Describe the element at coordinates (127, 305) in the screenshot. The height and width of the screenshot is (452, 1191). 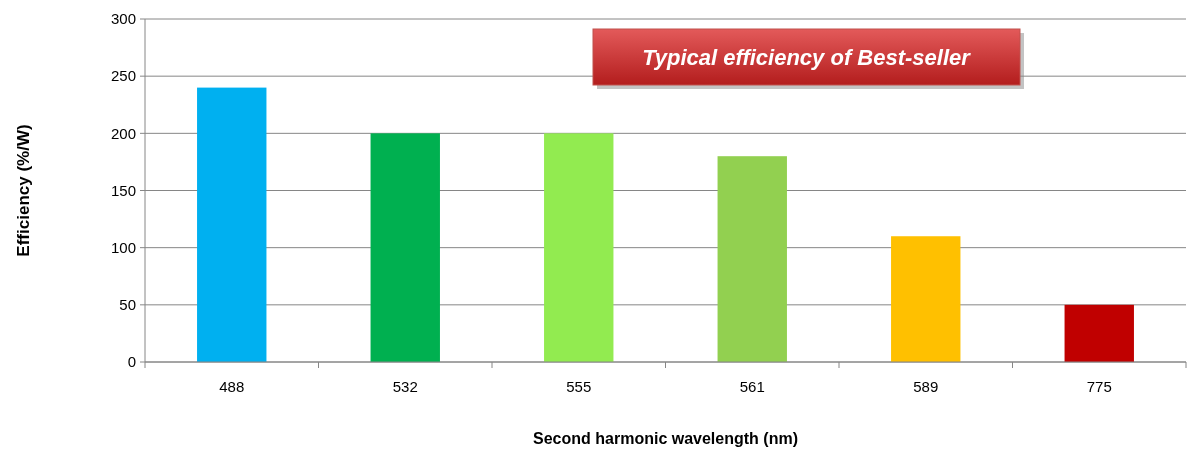
I see `y-tick-label: 50` at that location.